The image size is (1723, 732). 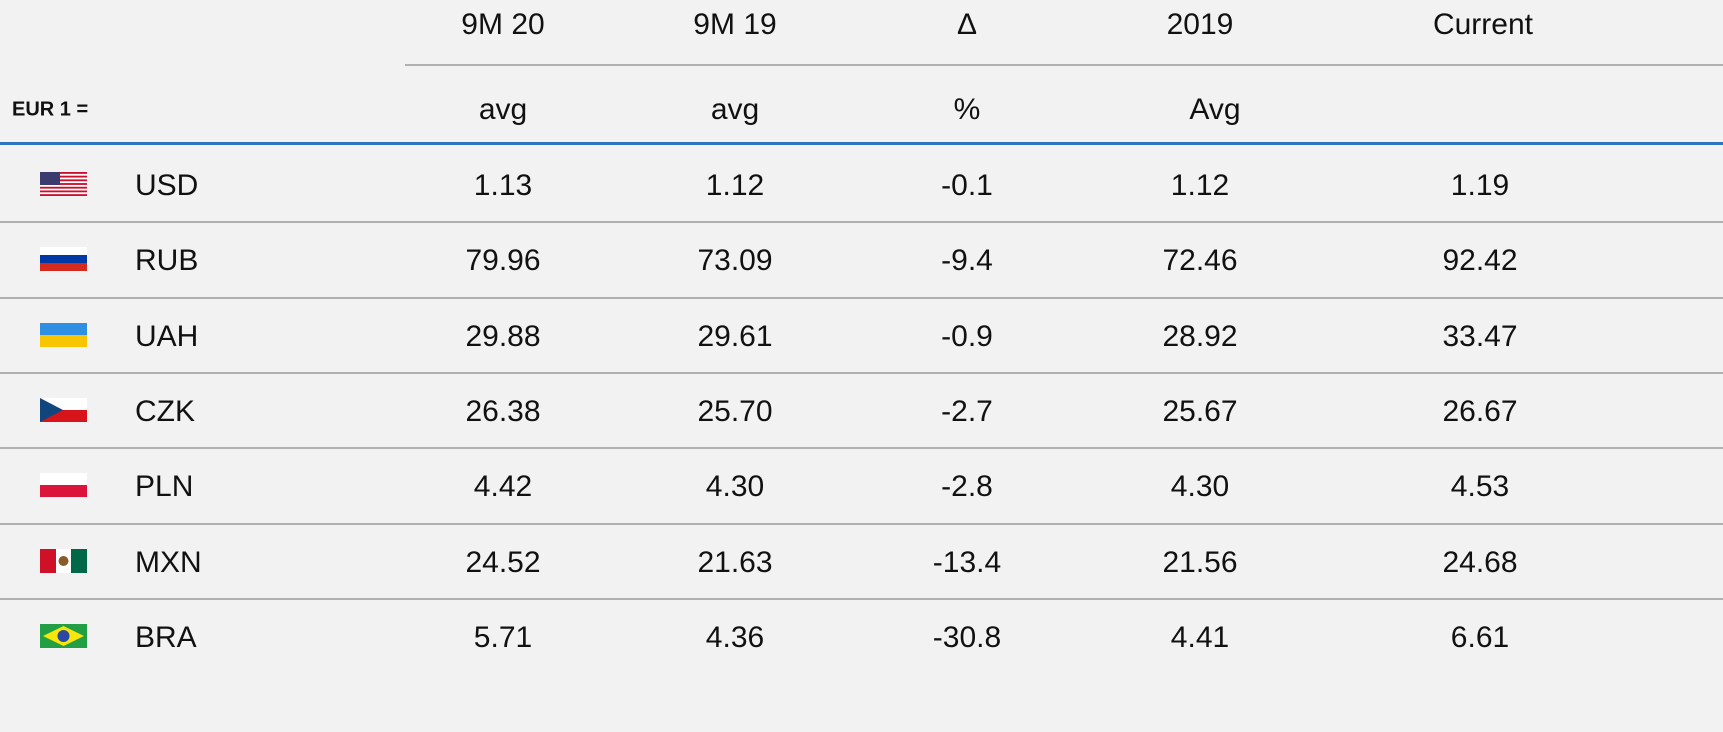 I want to click on column-header: 2019, so click(x=1200, y=24).